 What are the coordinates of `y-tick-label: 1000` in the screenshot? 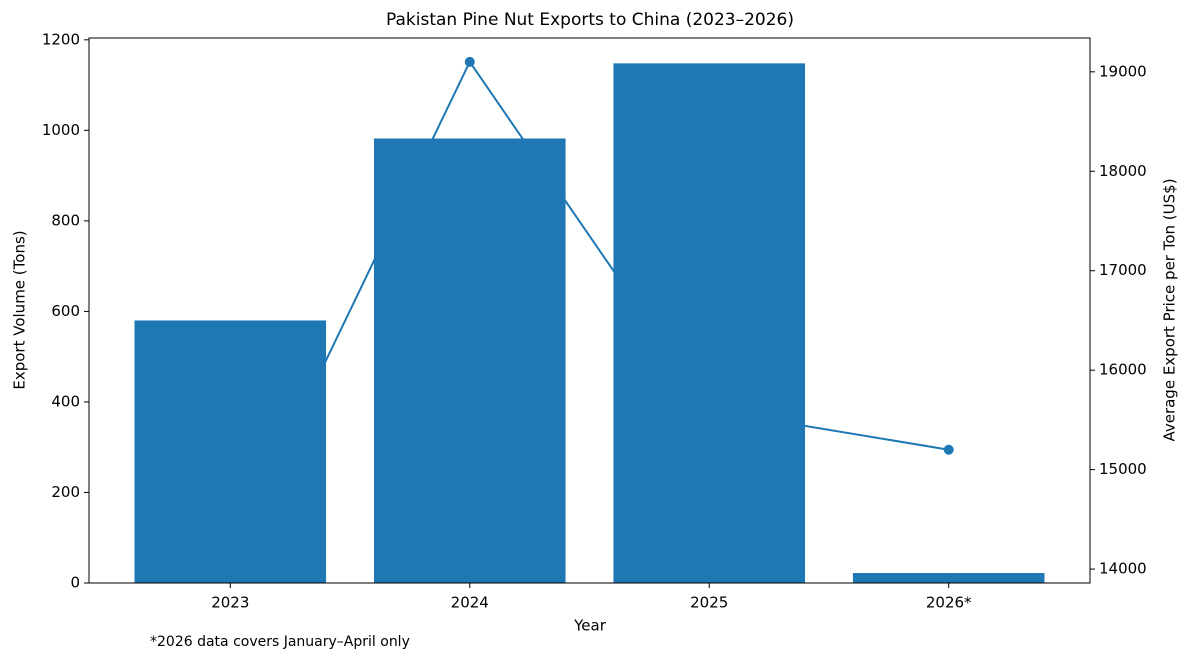 It's located at (61, 130).